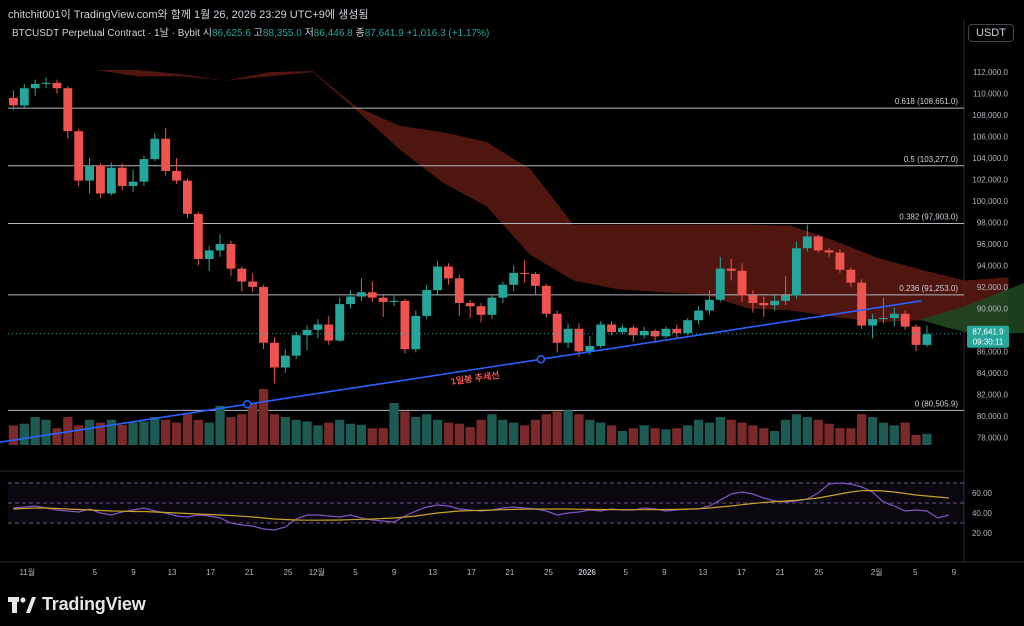 Image resolution: width=1024 pixels, height=626 pixels. I want to click on rsi-ma-line, so click(481, 505).